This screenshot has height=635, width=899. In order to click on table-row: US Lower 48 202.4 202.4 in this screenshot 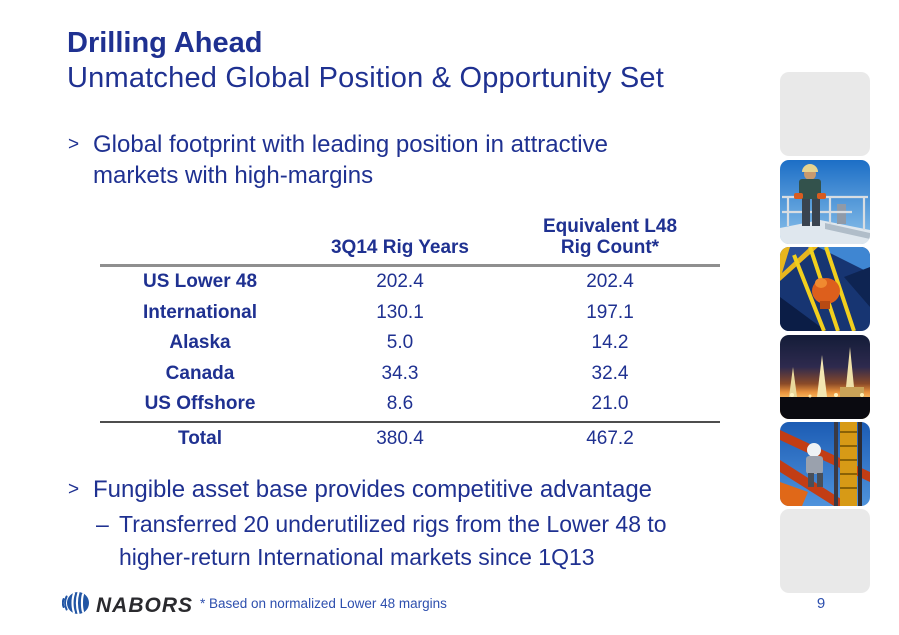, I will do `click(410, 282)`.